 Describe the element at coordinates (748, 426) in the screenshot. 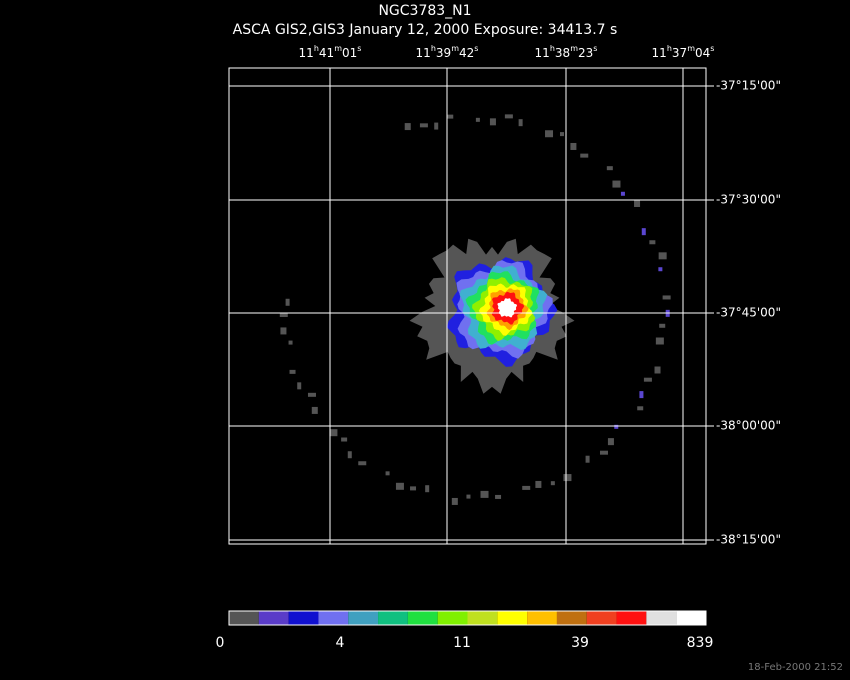

I see `dec-label: -38°00'00"` at that location.